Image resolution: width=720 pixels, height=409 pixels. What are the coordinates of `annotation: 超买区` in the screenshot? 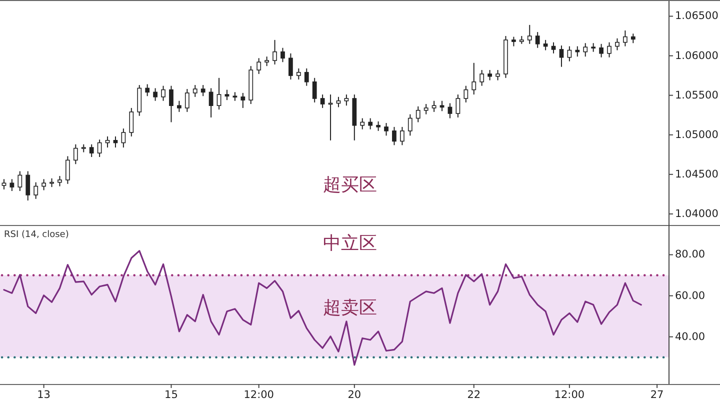 It's located at (350, 185).